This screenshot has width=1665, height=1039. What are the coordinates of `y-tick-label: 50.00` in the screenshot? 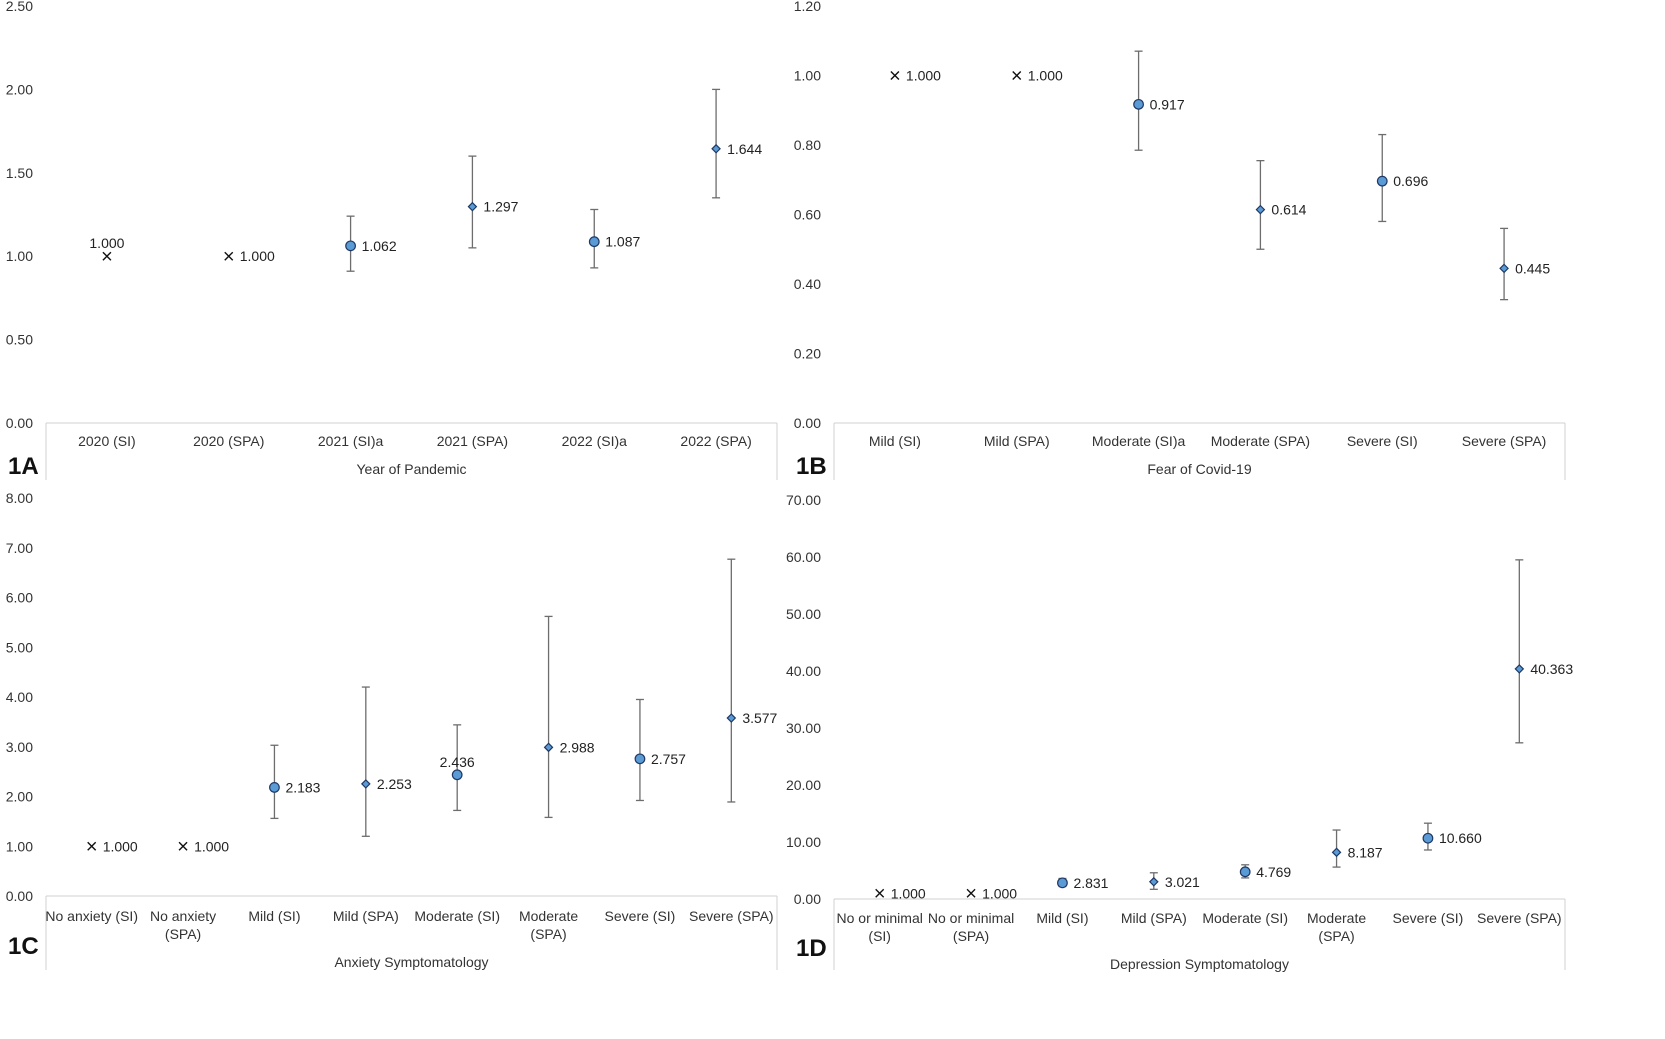 It's located at (803, 614).